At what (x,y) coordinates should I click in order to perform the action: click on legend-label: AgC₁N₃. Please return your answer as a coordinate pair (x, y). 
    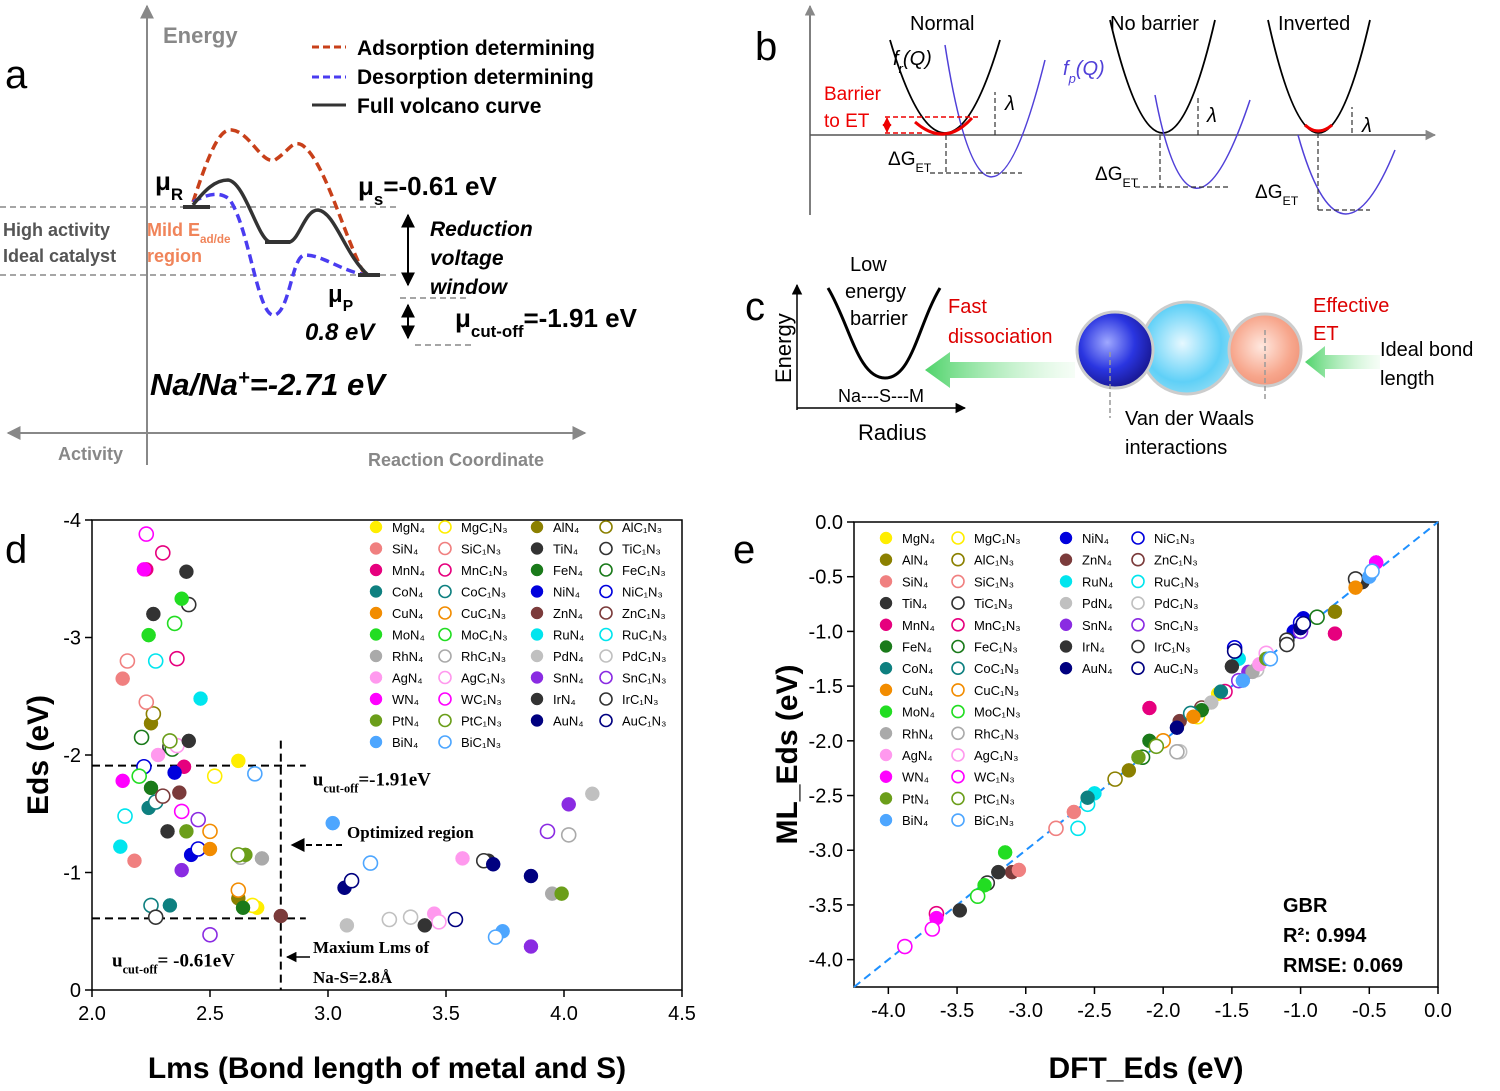
    Looking at the image, I should click on (996, 755).